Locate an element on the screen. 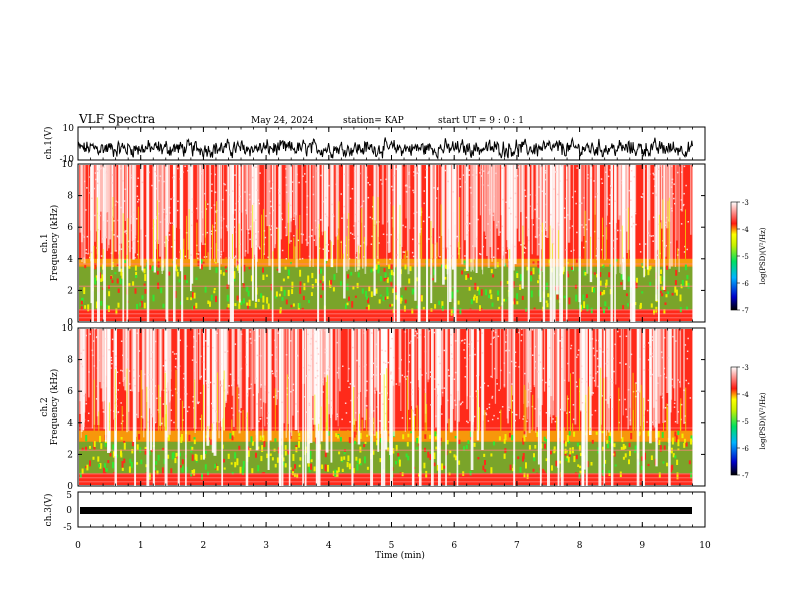  colorbar-tick-label: -4 is located at coordinates (745, 395).